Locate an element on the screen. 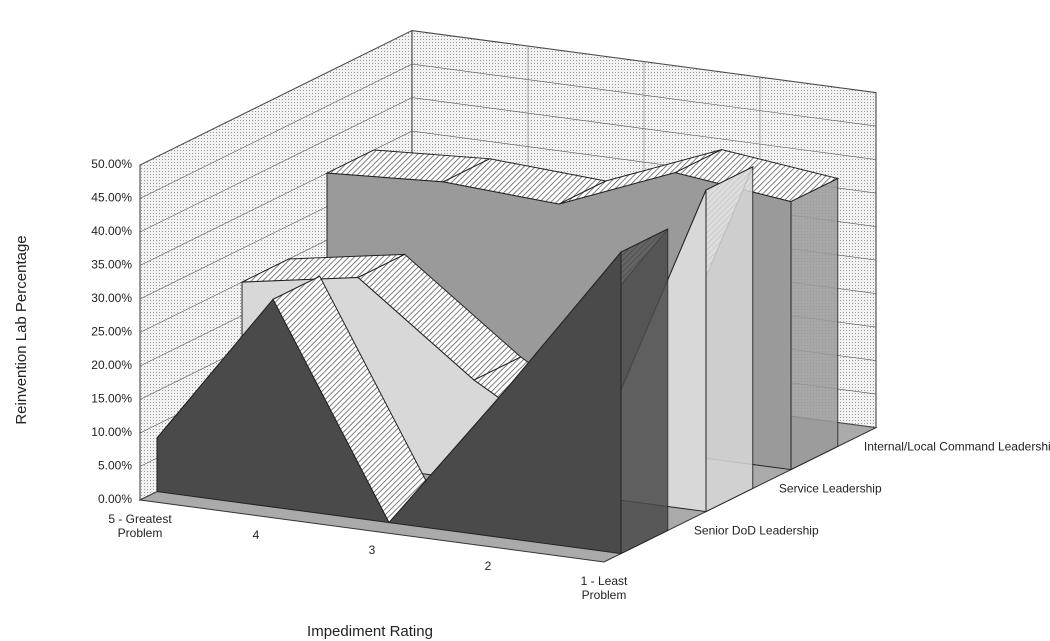  y-tick-label: 25.00% is located at coordinates (111, 332).